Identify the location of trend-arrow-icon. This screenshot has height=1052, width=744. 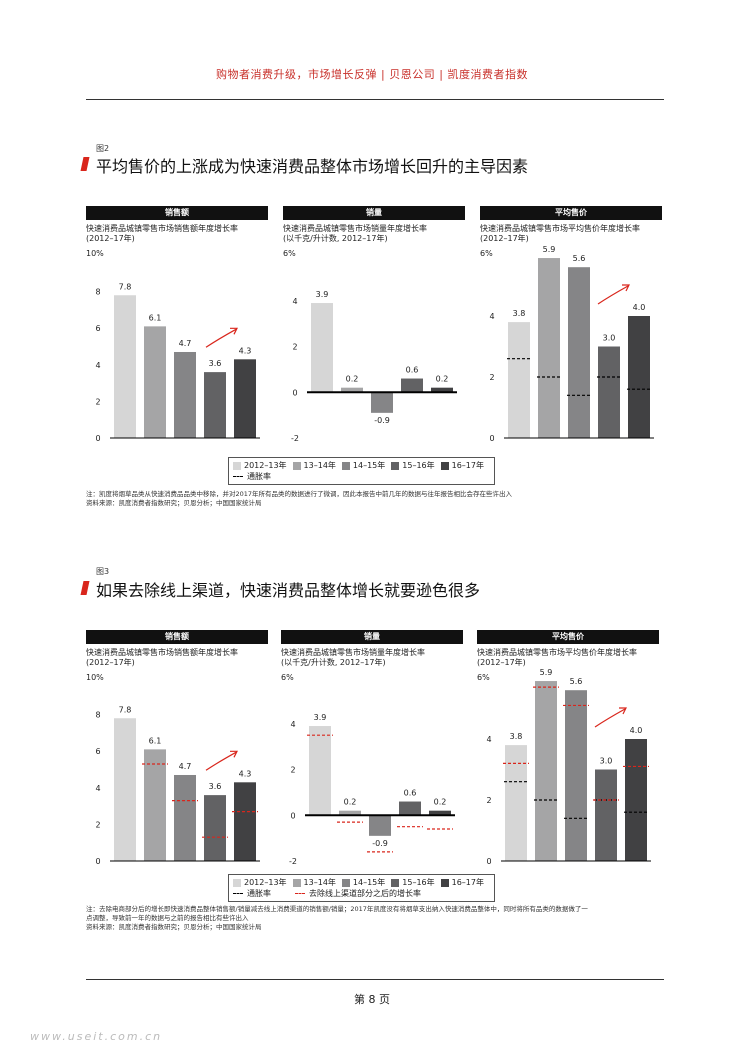
(221, 338).